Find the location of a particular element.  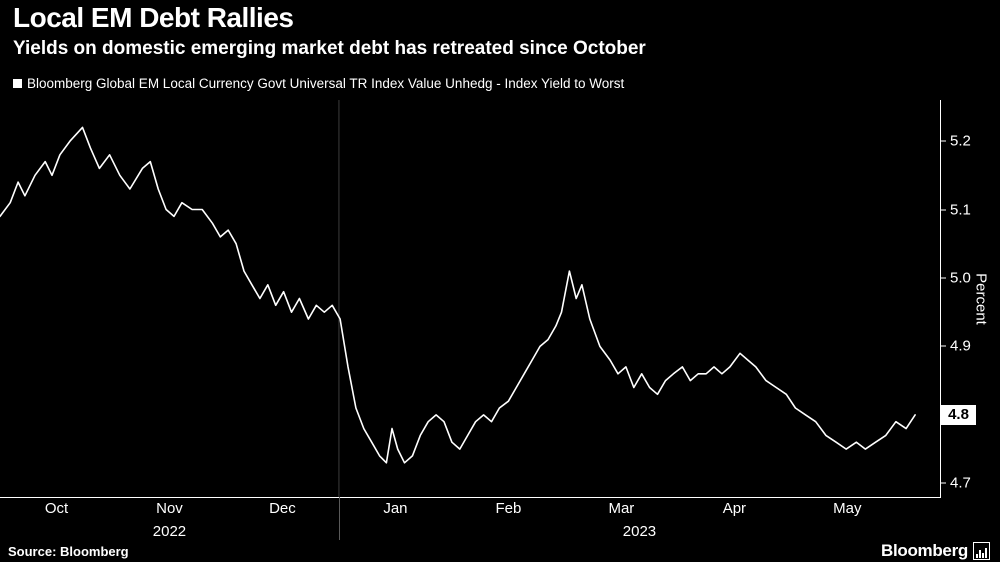

year-label: 2023 is located at coordinates (639, 531).